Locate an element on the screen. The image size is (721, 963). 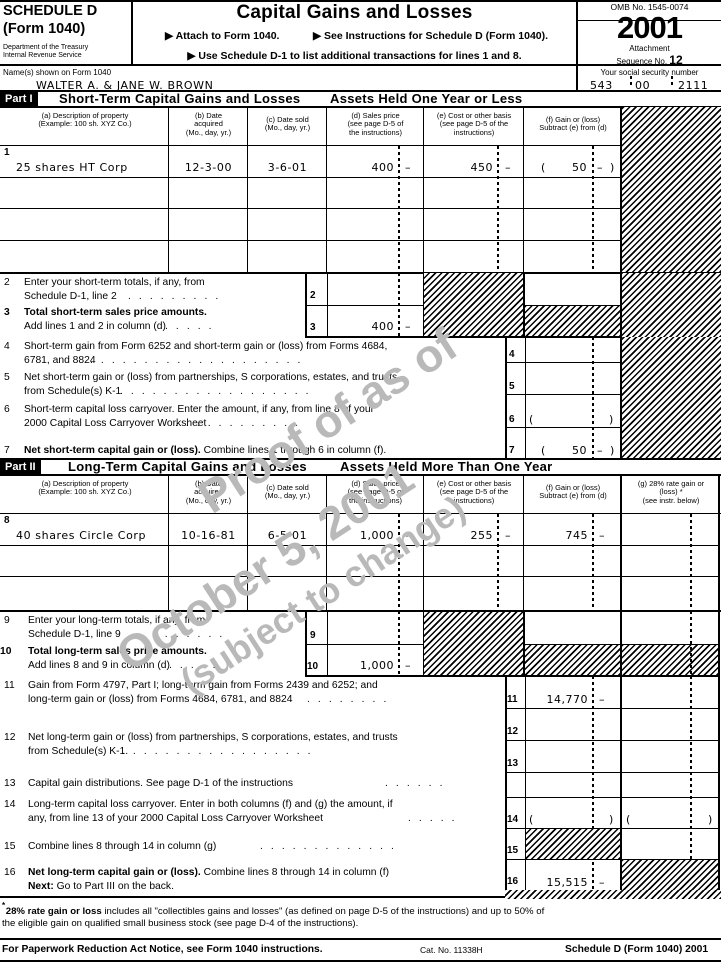
part2-col-b-line1: (b) Date is located at coordinates (208, 483).